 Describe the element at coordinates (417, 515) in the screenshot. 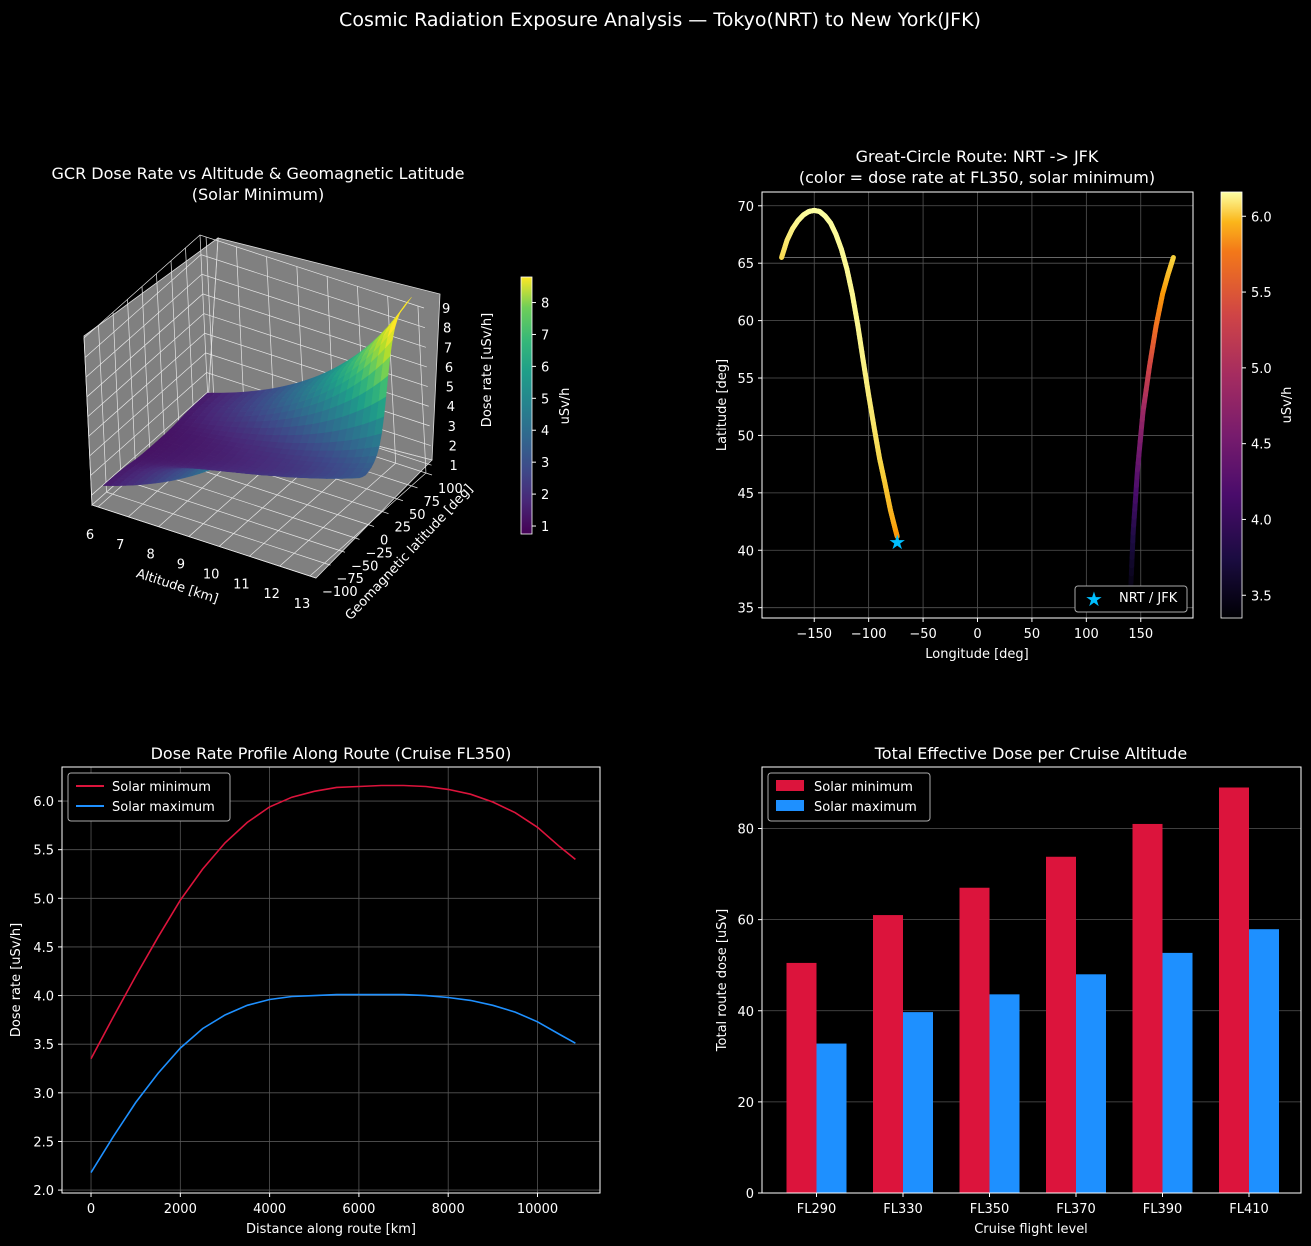

I see `surface-y-tick-label: 50` at that location.